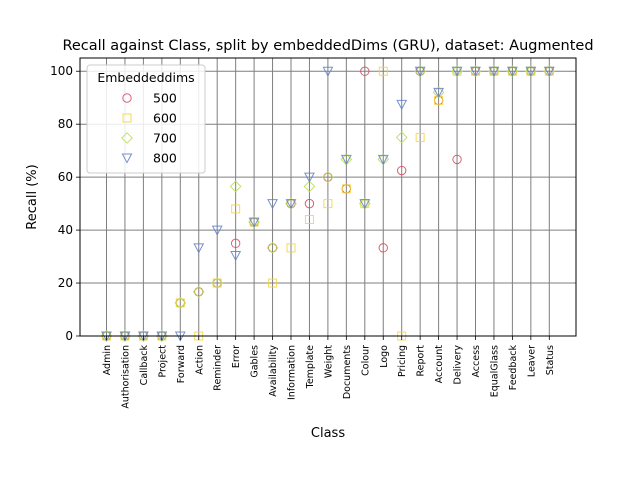  I want to click on y-tick-label: 40, so click(65, 230).